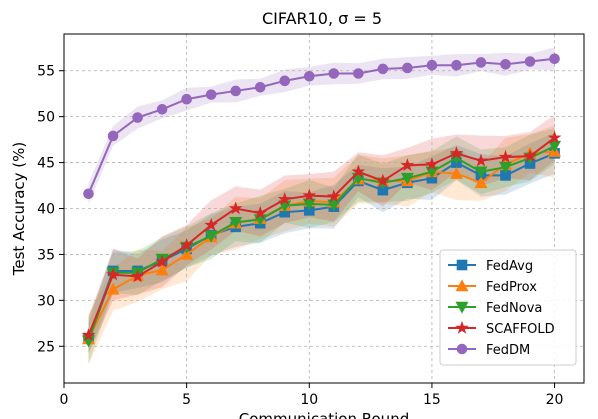 This screenshot has width=598, height=419. I want to click on chart-title: CIFAR10, σ = 5, so click(322, 18).